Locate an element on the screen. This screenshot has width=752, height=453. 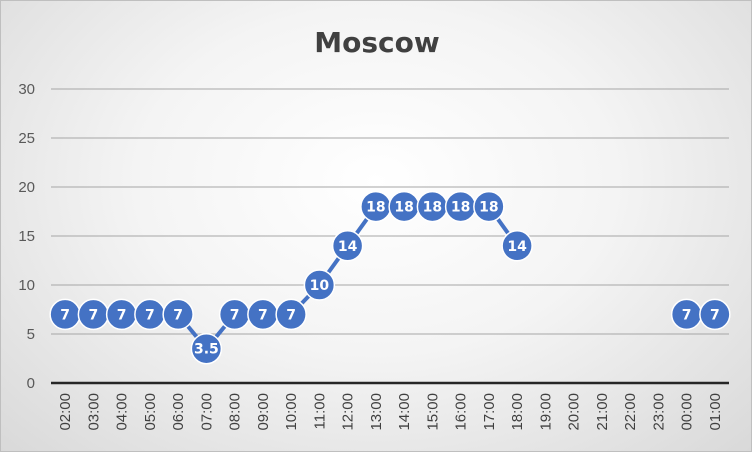
x-tick-label: 19:00 is located at coordinates (545, 412).